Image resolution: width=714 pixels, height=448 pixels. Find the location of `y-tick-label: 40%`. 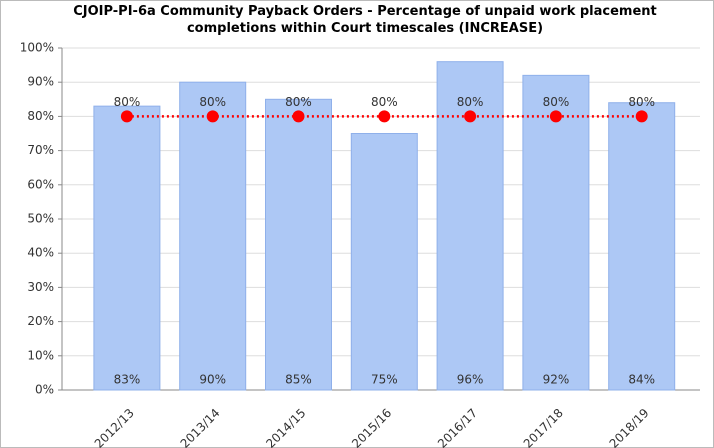

y-tick-label: 40% is located at coordinates (40, 253).